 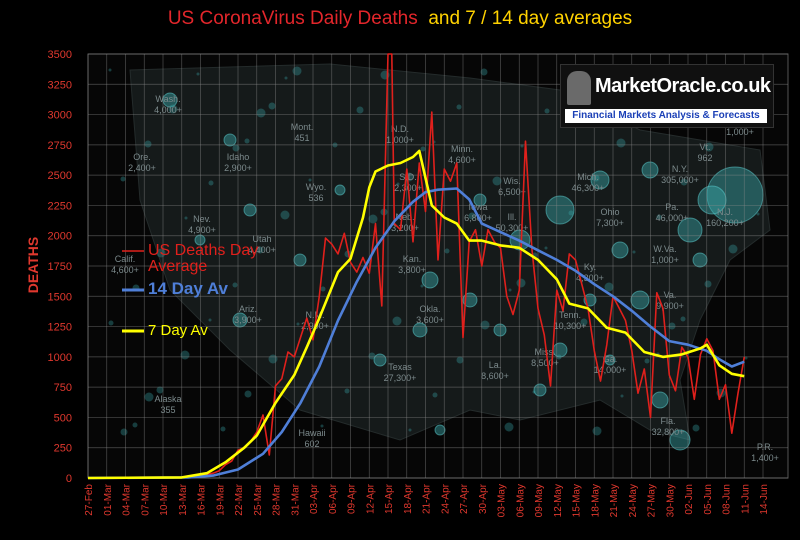 What do you see at coordinates (145, 499) in the screenshot?
I see `x-tick-label: 07-Mar` at bounding box center [145, 499].